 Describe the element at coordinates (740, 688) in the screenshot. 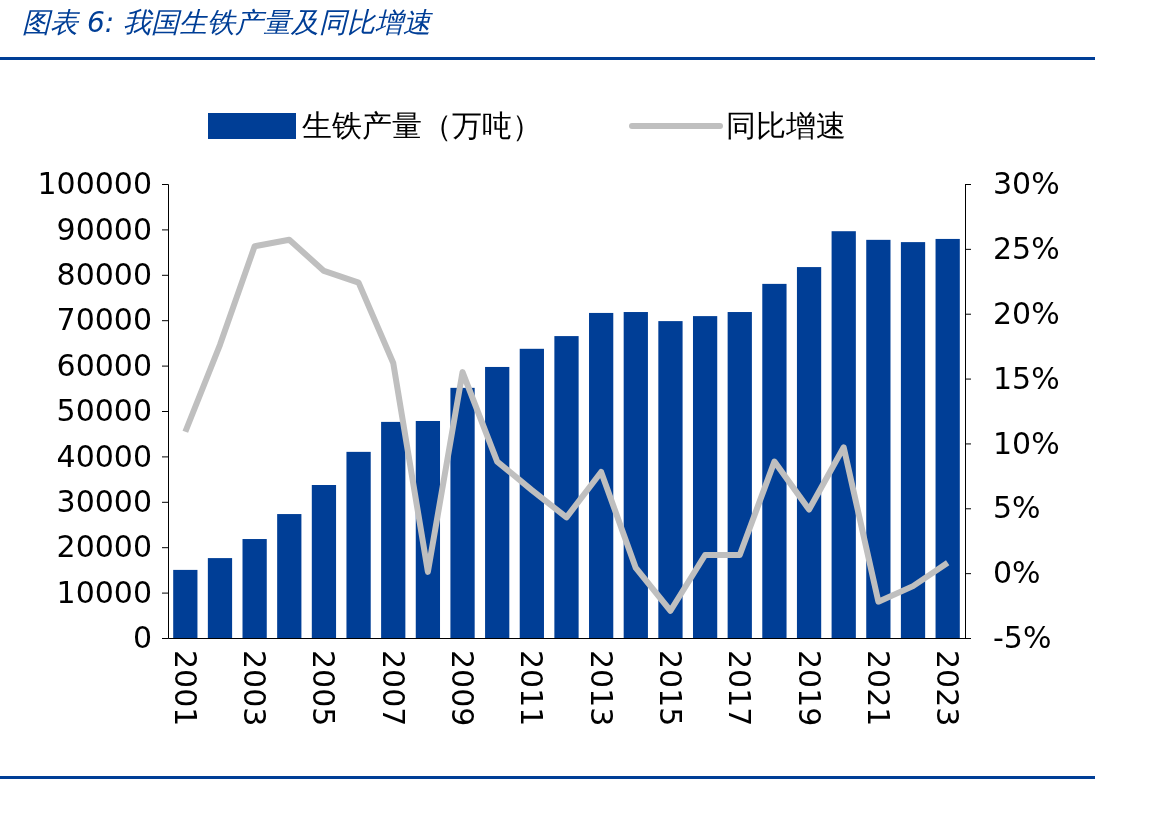

I see `x-tick-label: 2017` at that location.